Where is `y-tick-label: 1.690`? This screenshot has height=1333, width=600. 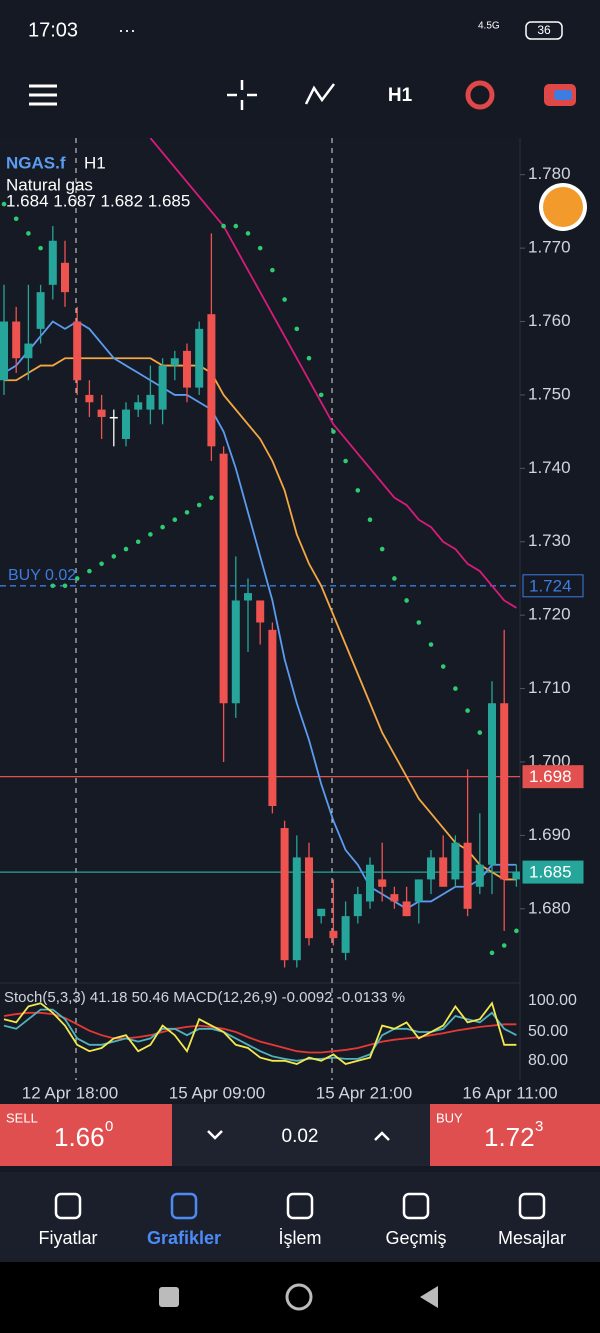
y-tick-label: 1.690 is located at coordinates (549, 834).